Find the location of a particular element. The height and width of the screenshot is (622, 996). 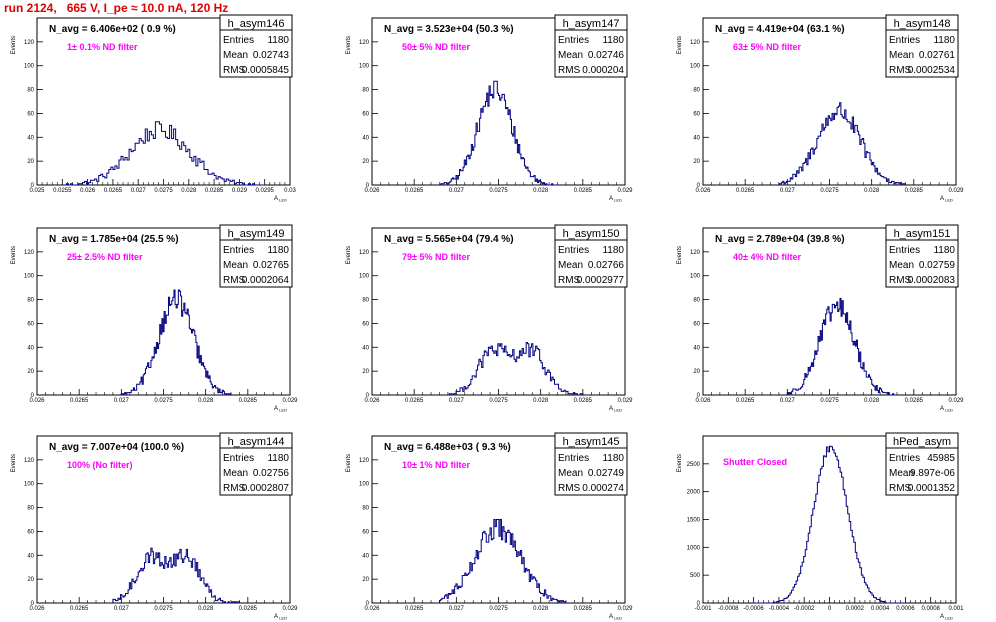

histogram-name: hPed_asym is located at coordinates (922, 442).